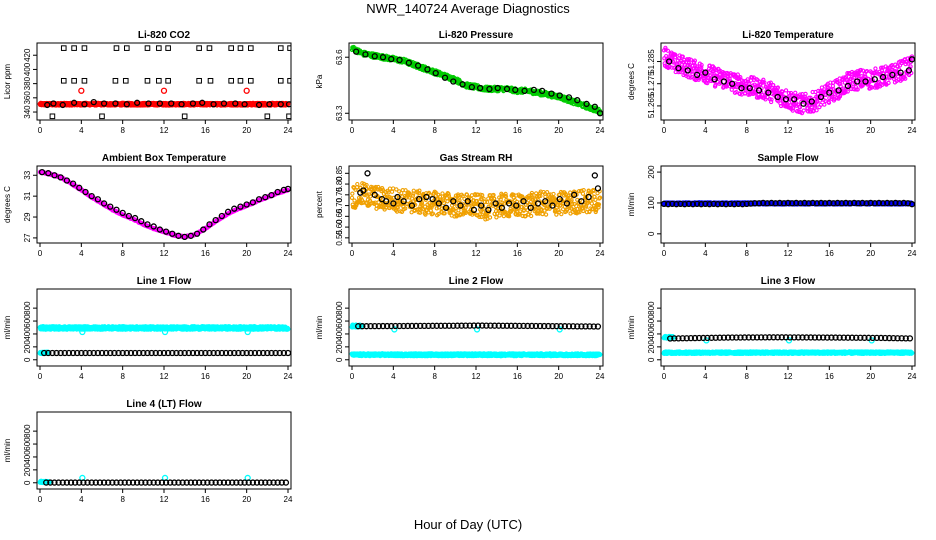 The width and height of the screenshot is (936, 540). What do you see at coordinates (319, 81) in the screenshot?
I see `y-axis-label: kPa` at bounding box center [319, 81].